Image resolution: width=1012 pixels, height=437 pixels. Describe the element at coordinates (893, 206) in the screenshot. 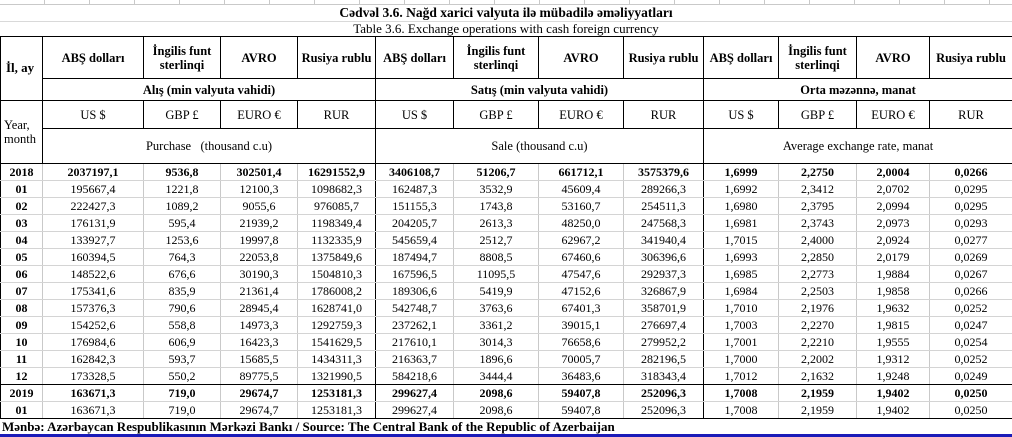

I see `value-cell: 2,0994` at that location.